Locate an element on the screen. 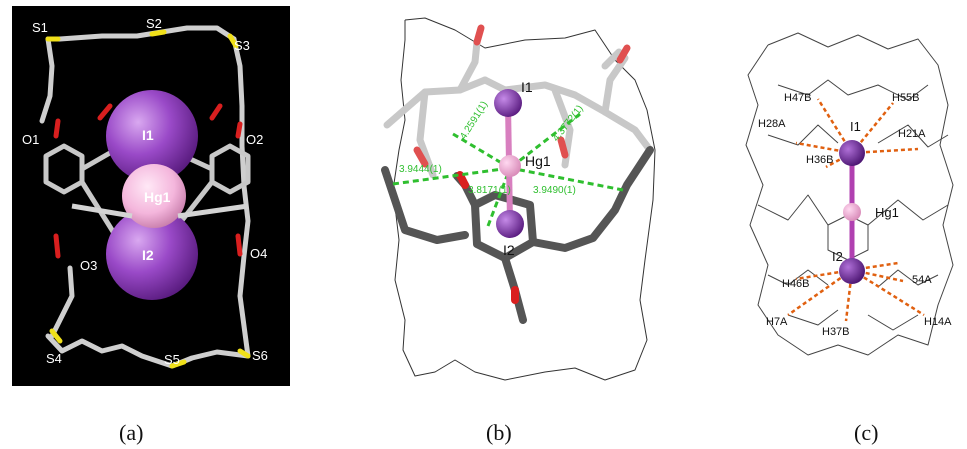  hg1-atom-b is located at coordinates (510, 166).